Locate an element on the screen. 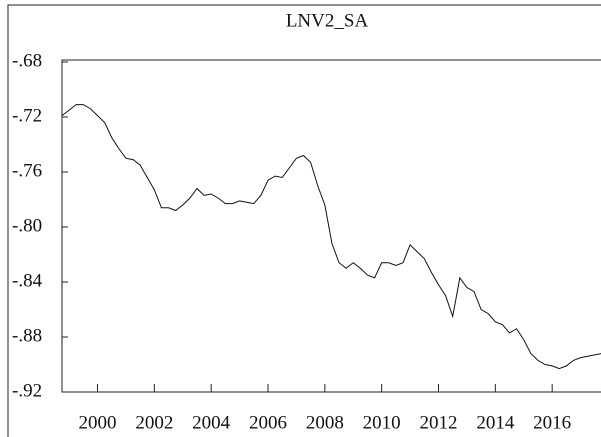 This screenshot has height=437, width=601. y-tick-label: -.92 is located at coordinates (27, 390).